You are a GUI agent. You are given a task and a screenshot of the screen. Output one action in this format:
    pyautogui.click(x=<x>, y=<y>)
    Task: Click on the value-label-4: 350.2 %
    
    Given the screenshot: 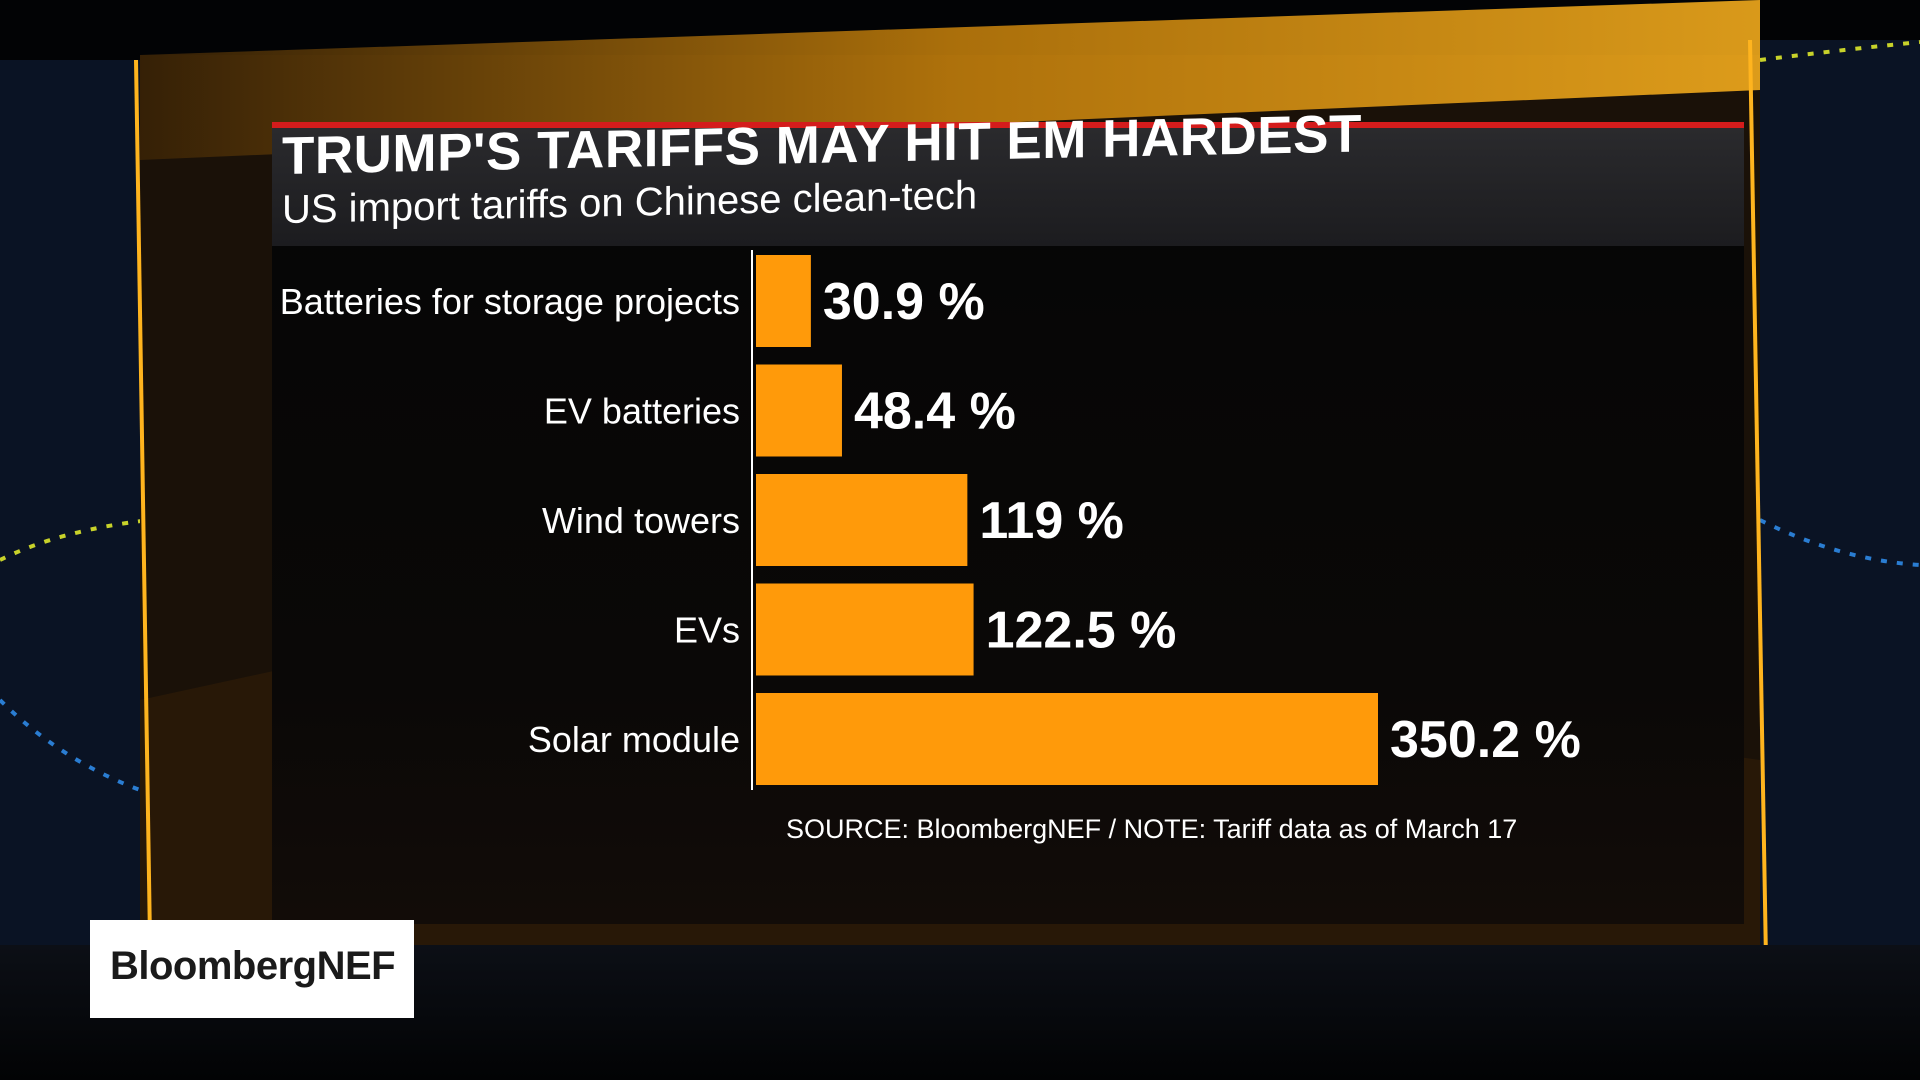 What is the action you would take?
    pyautogui.click(x=1485, y=740)
    